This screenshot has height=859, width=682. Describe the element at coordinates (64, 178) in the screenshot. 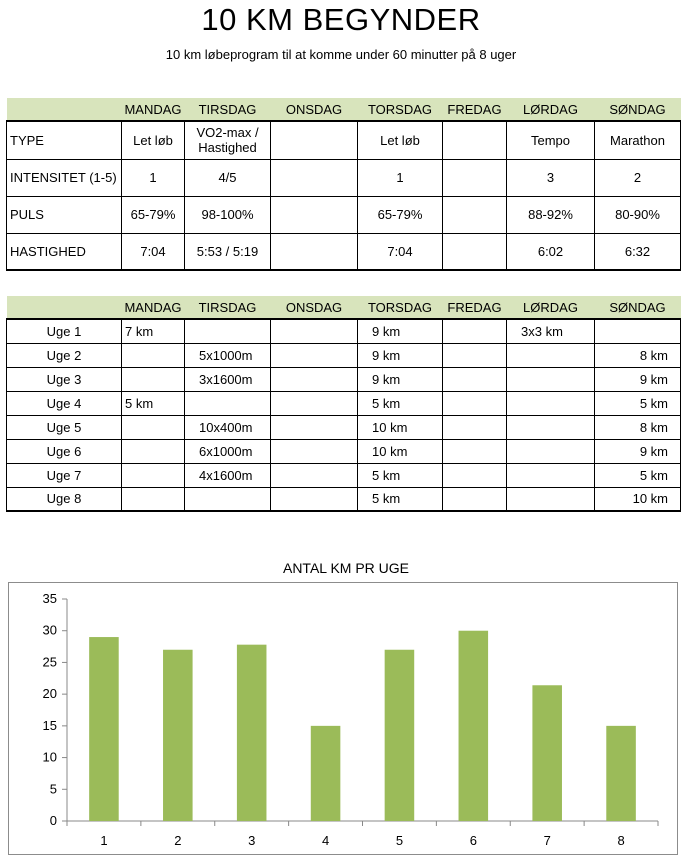

I see `row-label: INTENSITET (1-5)` at that location.